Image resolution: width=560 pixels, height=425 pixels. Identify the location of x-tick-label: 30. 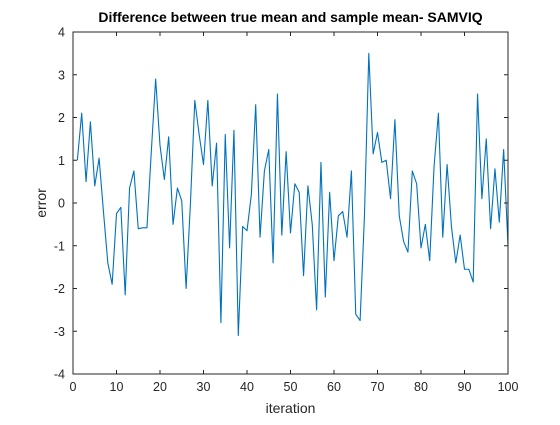
(204, 387).